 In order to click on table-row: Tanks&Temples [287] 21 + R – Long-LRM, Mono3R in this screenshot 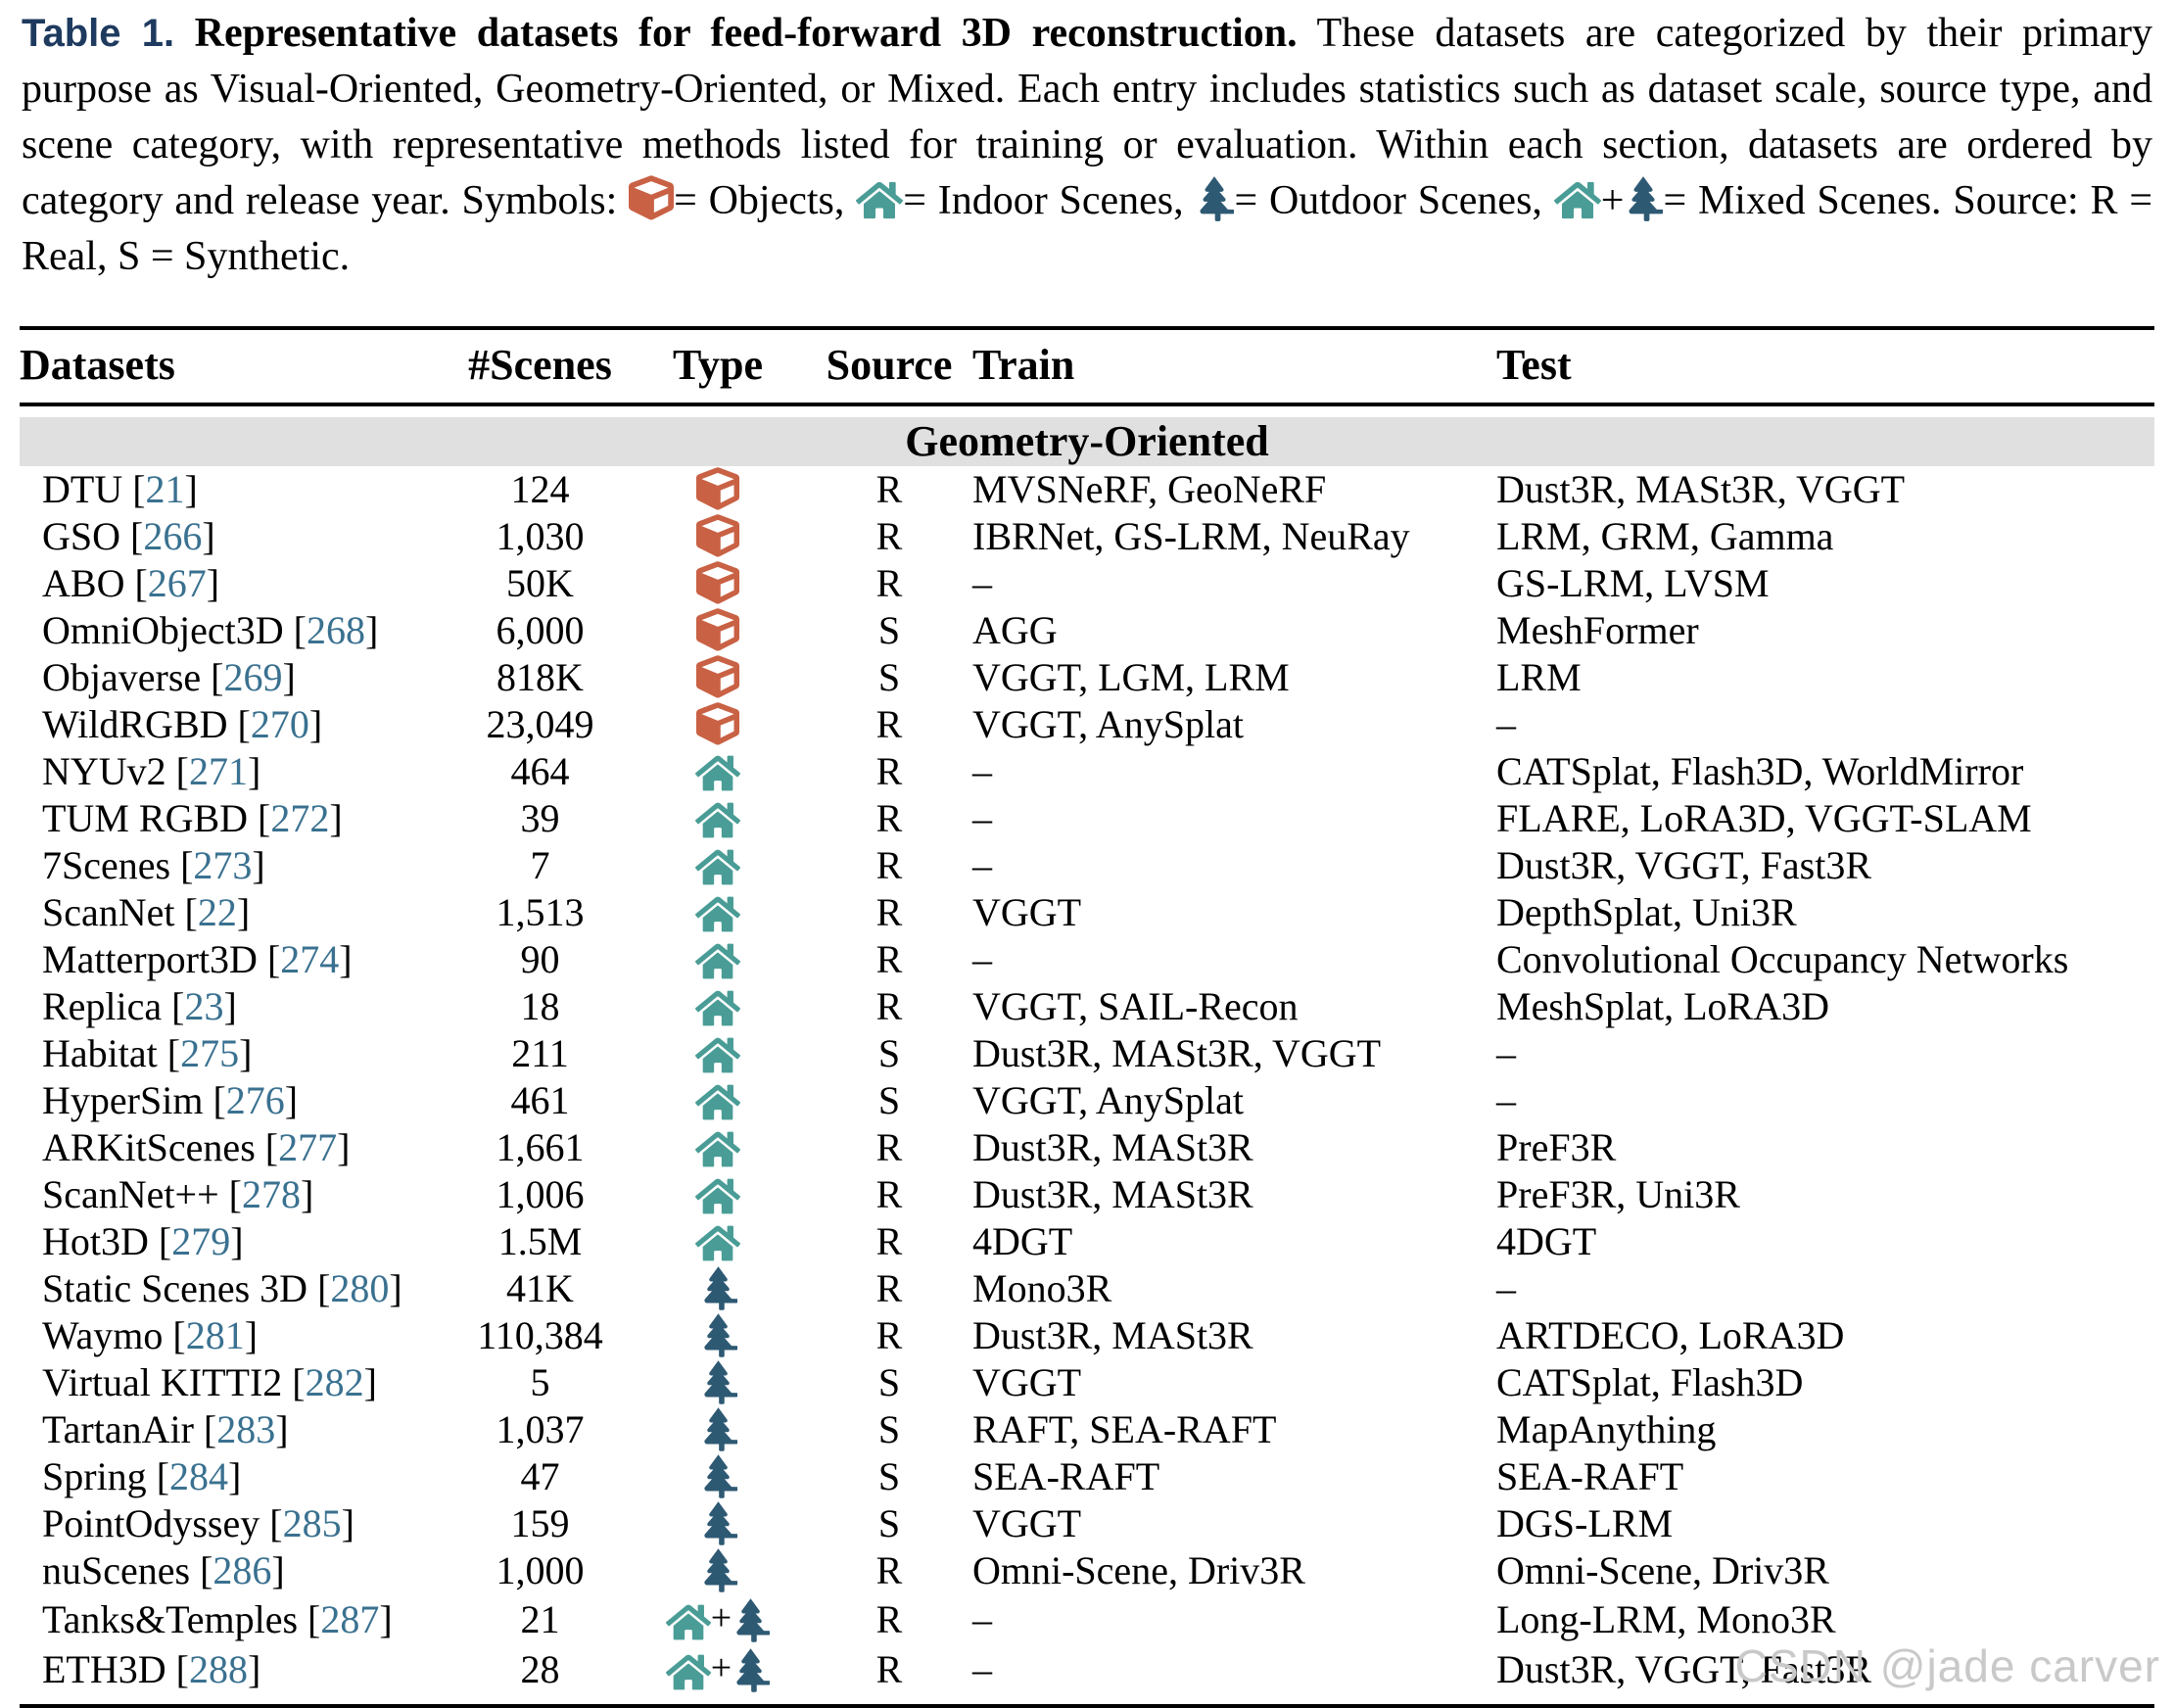, I will do `click(1087, 1619)`.